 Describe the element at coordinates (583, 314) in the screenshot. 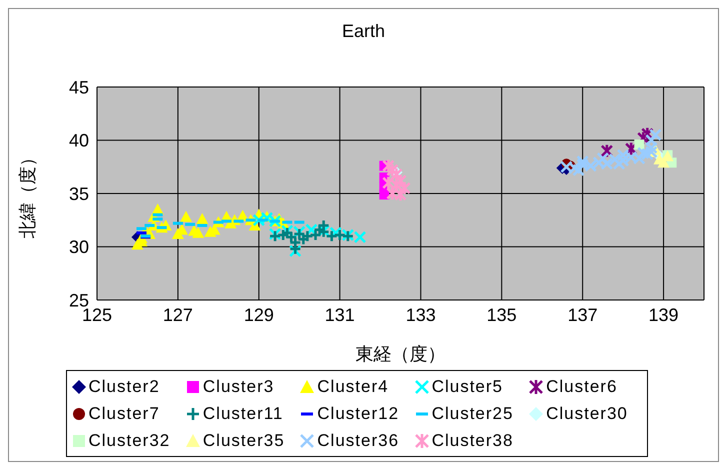

I see `x-tick-label: 137` at that location.